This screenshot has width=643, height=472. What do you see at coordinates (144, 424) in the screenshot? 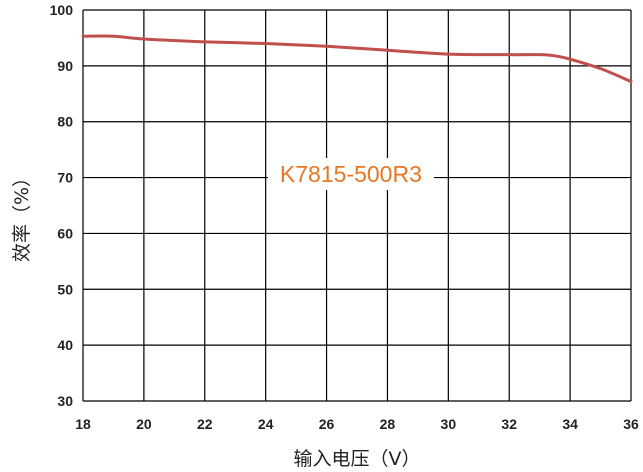
I see `x-tick-label: 20` at bounding box center [144, 424].